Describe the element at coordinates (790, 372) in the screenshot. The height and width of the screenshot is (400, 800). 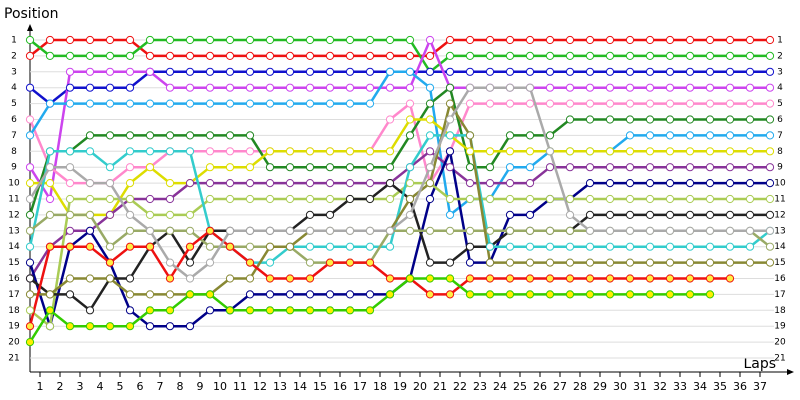
I see `x-axis-arrow` at that location.